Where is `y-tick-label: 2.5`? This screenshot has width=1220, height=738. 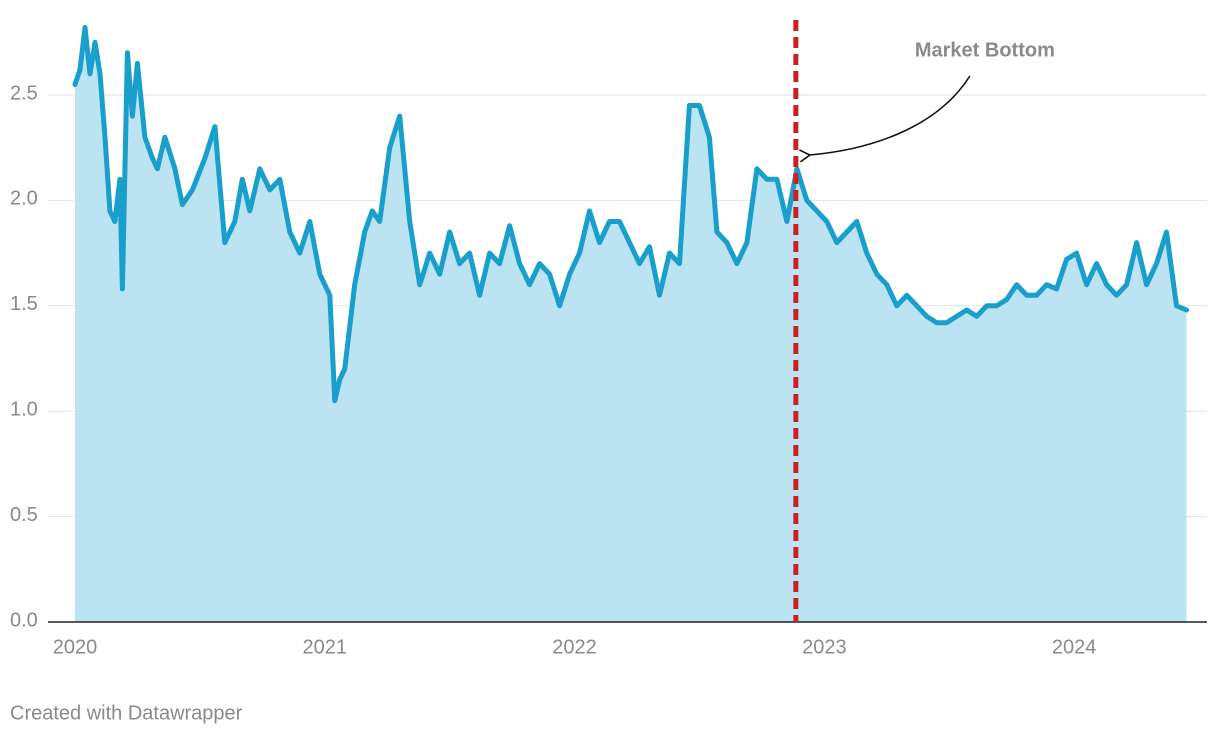
y-tick-label: 2.5 is located at coordinates (24, 93).